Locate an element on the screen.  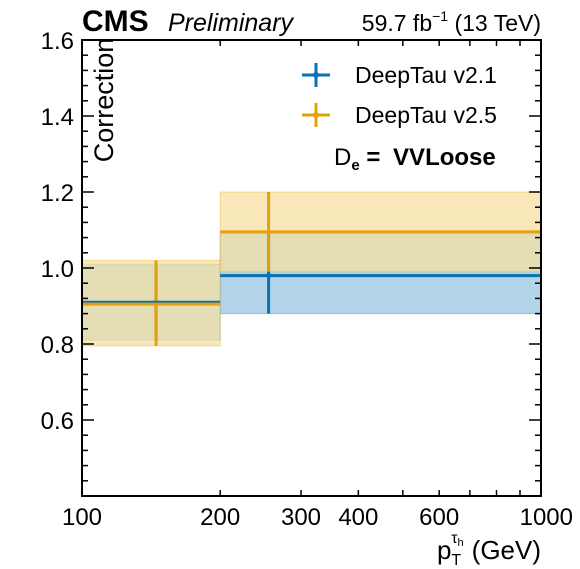
legend: DeepTau v2.1 DeepTau v2.5 is located at coordinates (399, 95).